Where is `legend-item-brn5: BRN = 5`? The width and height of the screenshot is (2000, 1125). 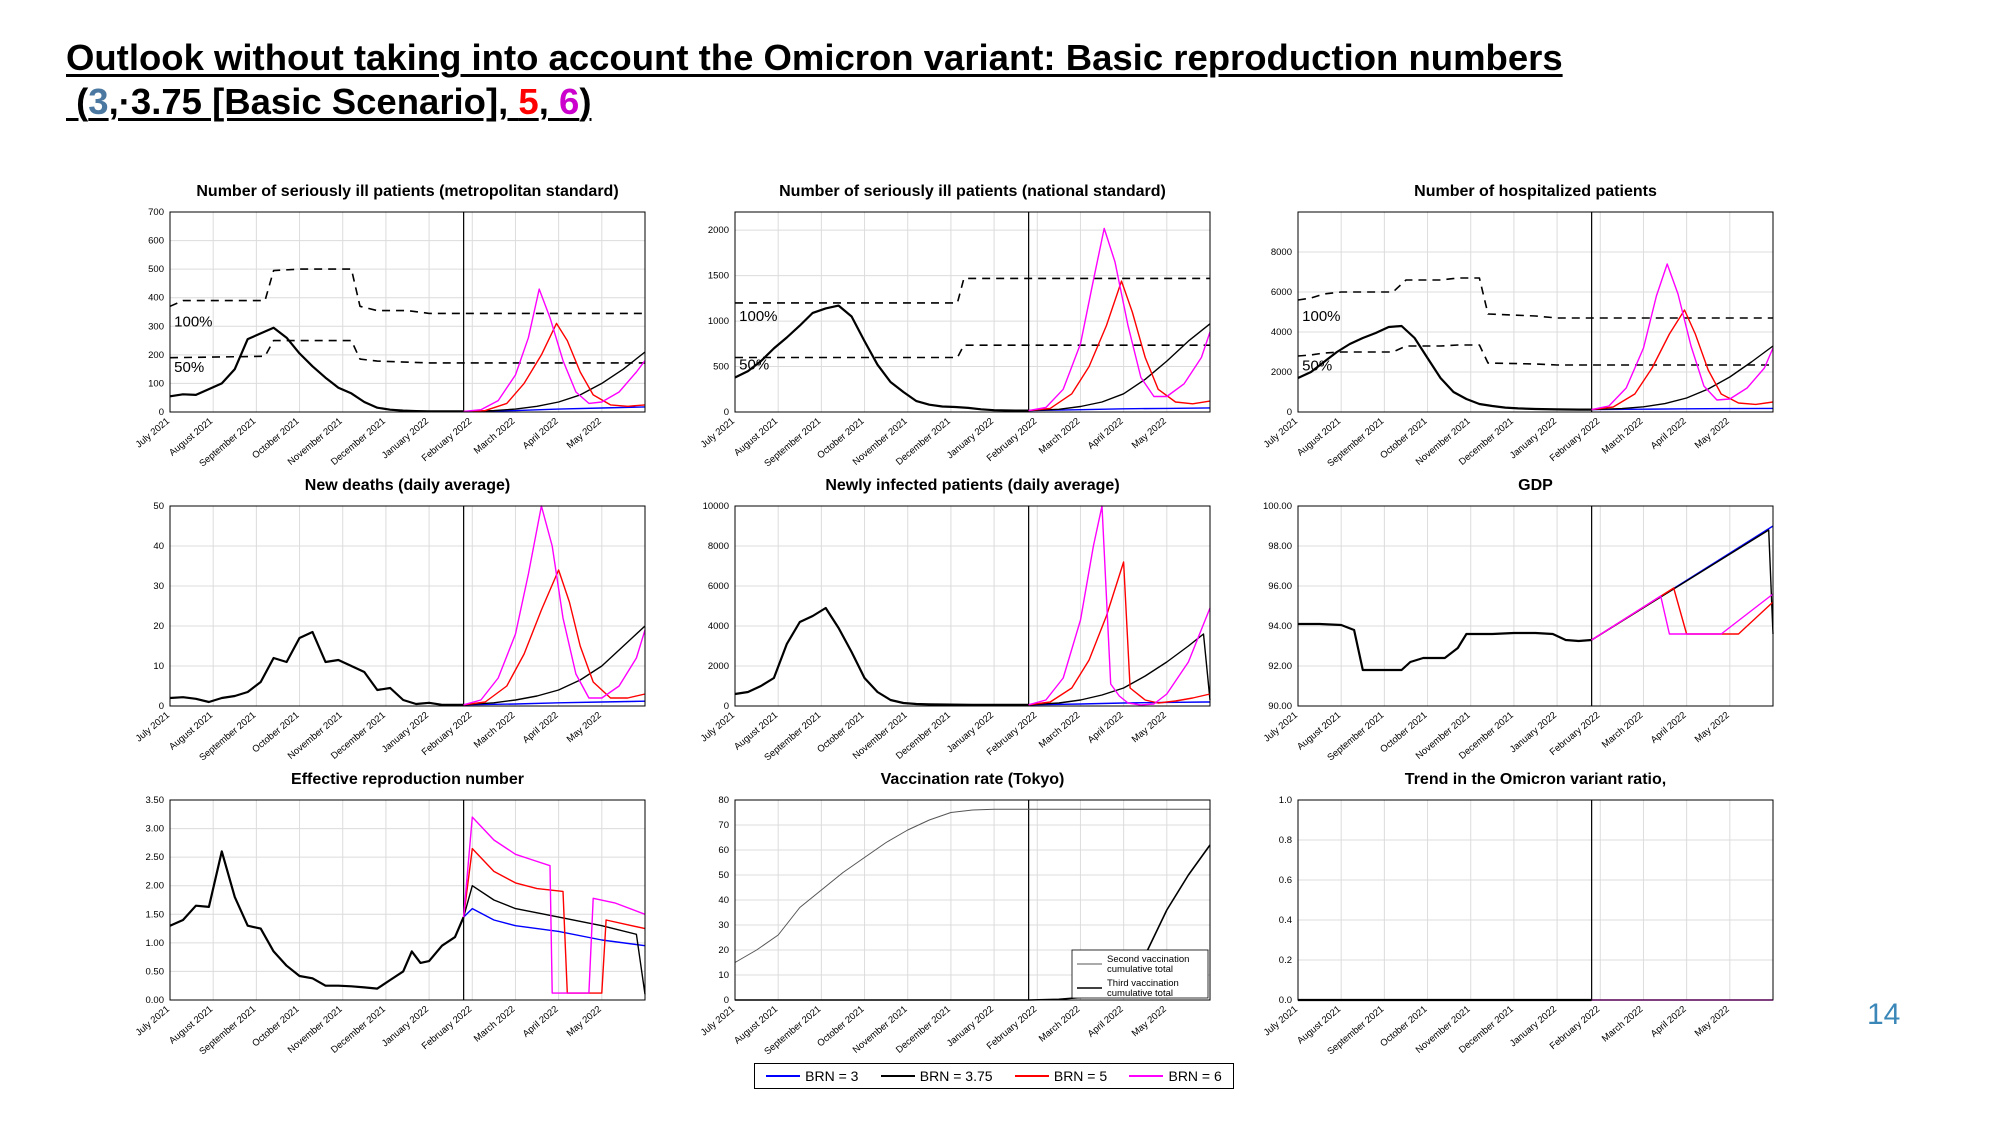 legend-item-brn5: BRN = 5 is located at coordinates (1061, 1076).